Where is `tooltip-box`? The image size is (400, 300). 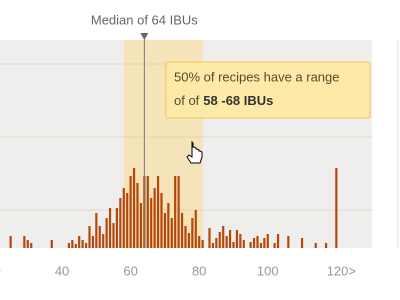 tooltip-box is located at coordinates (268, 90).